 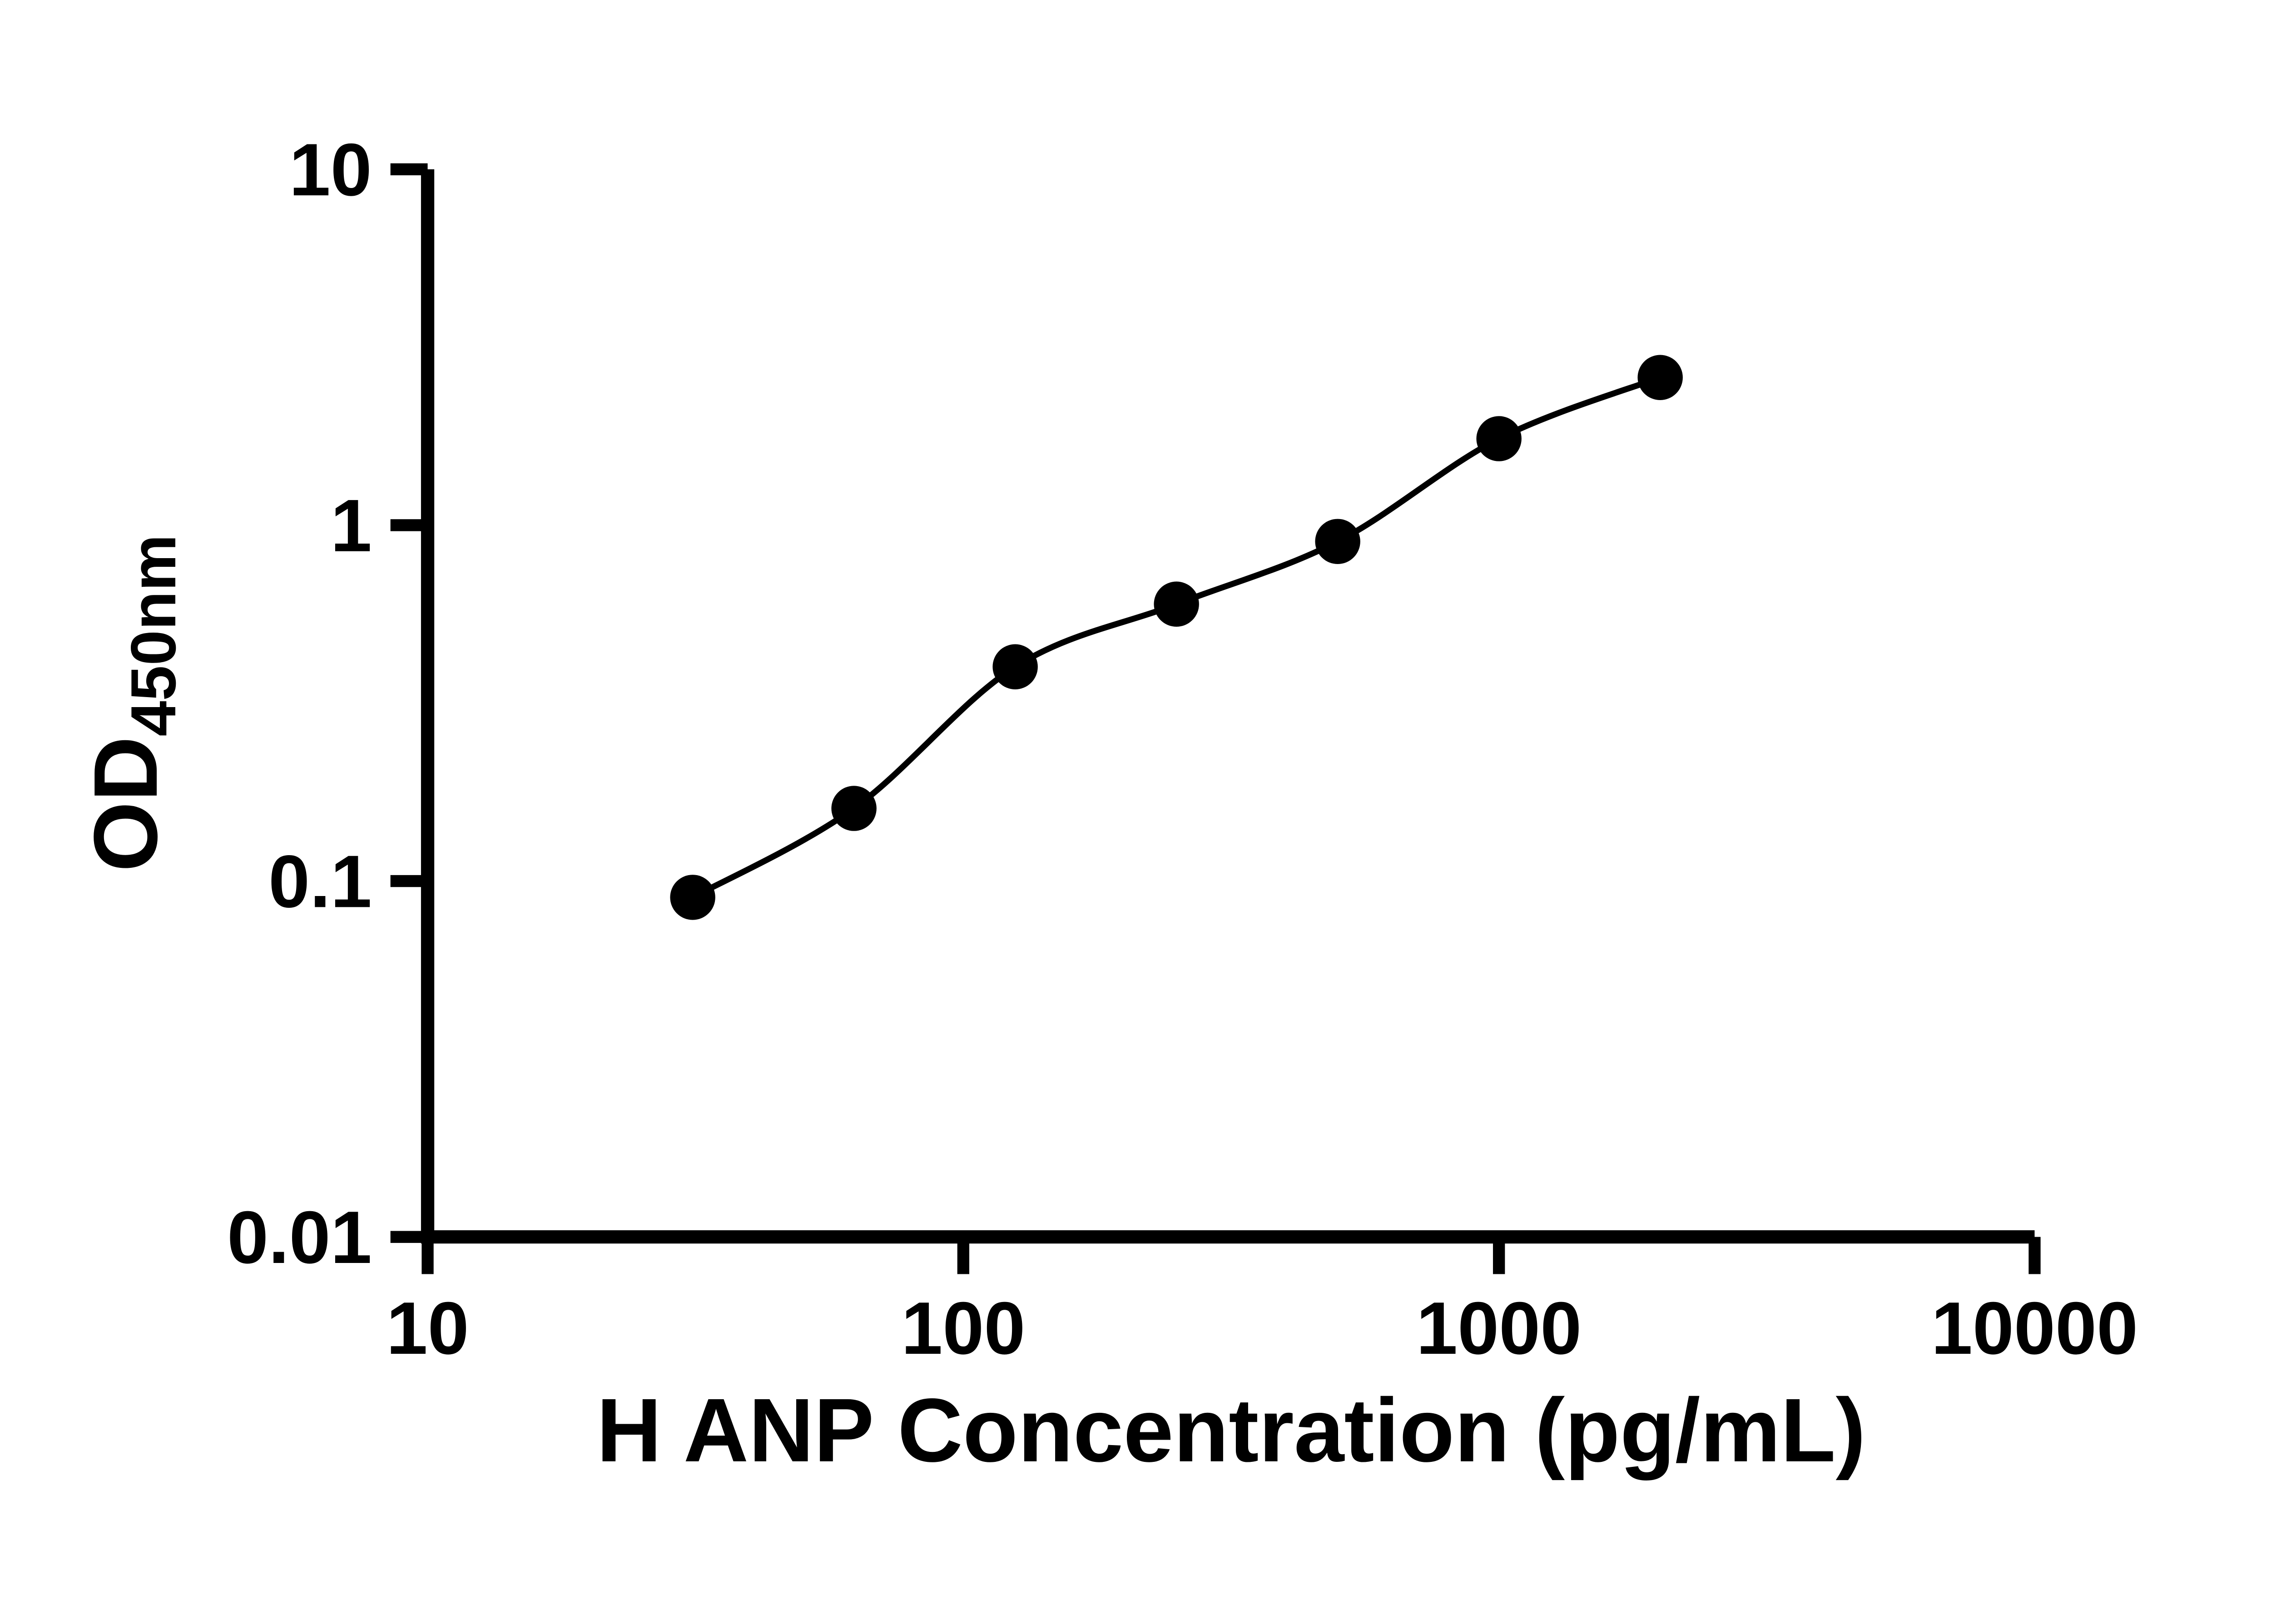 What do you see at coordinates (351, 525) in the screenshot?
I see `y-tick-label: 1` at bounding box center [351, 525].